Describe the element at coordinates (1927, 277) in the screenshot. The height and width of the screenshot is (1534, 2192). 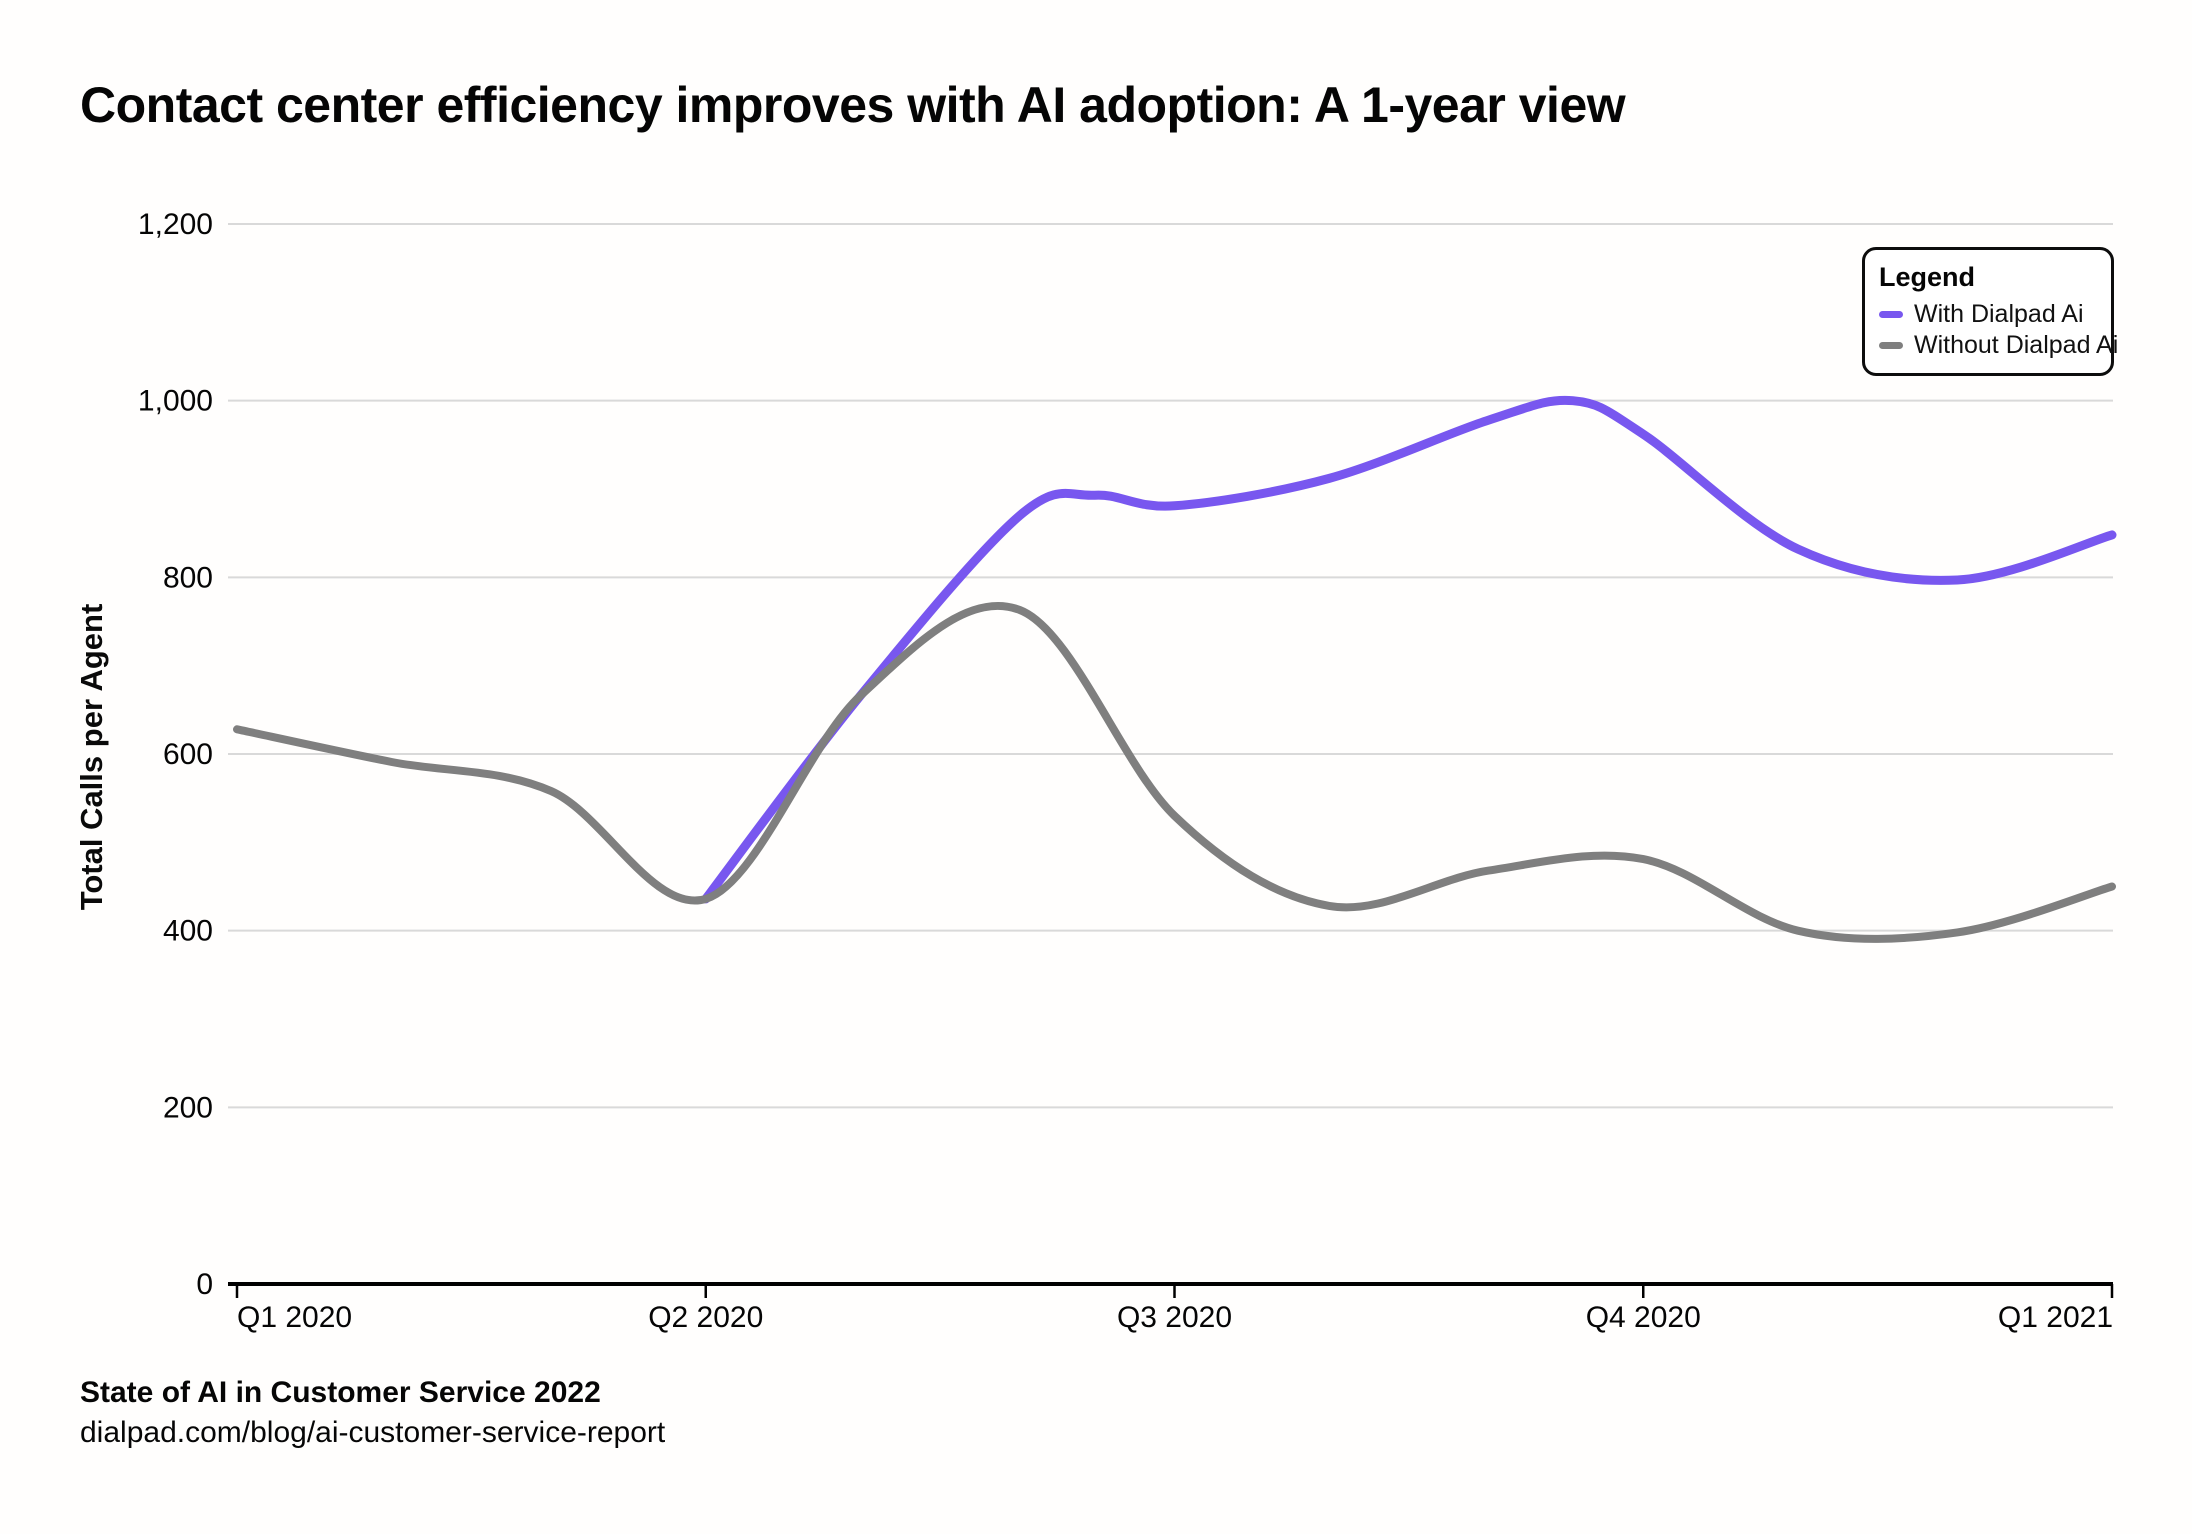
I see `legend-title: Legend` at that location.